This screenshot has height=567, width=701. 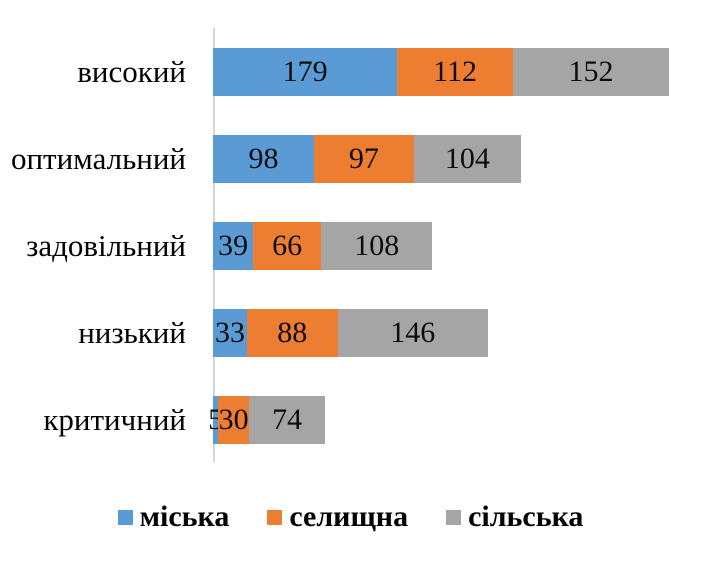 I want to click on legend-item-сільська: сільська, so click(x=514, y=517).